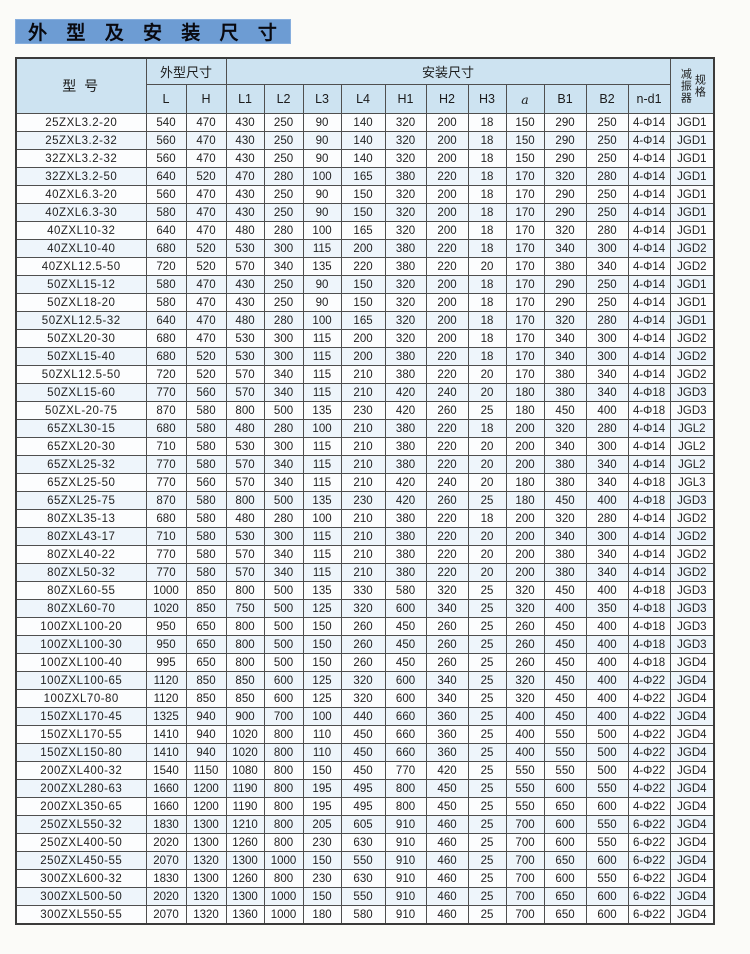 The width and height of the screenshot is (750, 954). I want to click on damper-spec-cell: JGD2, so click(692, 356).